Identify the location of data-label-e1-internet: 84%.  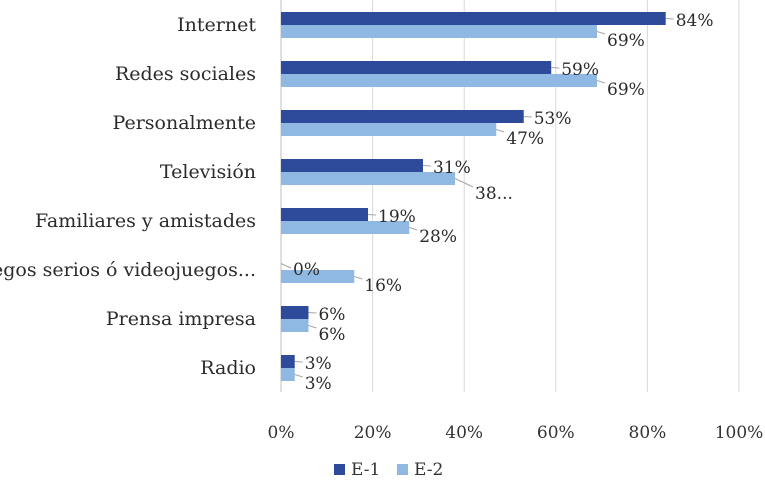
(695, 21).